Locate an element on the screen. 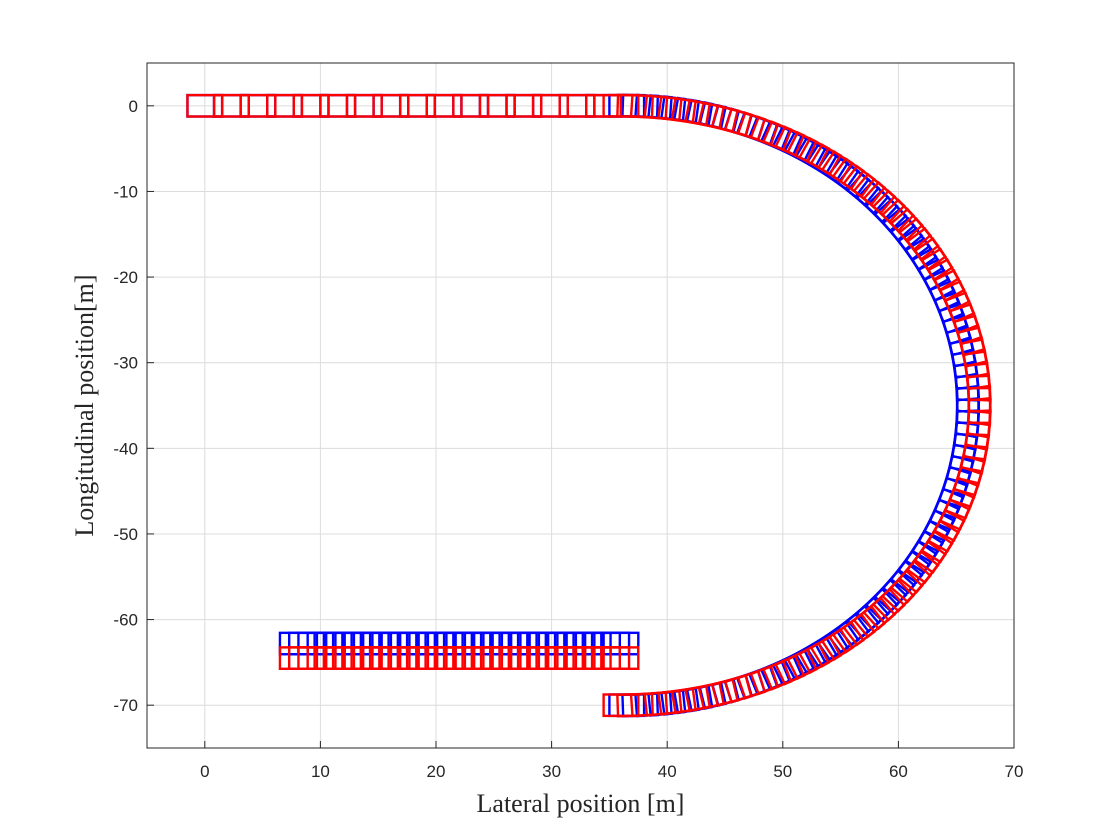 The width and height of the screenshot is (1120, 840). x-tick-label: 30 is located at coordinates (551, 771).